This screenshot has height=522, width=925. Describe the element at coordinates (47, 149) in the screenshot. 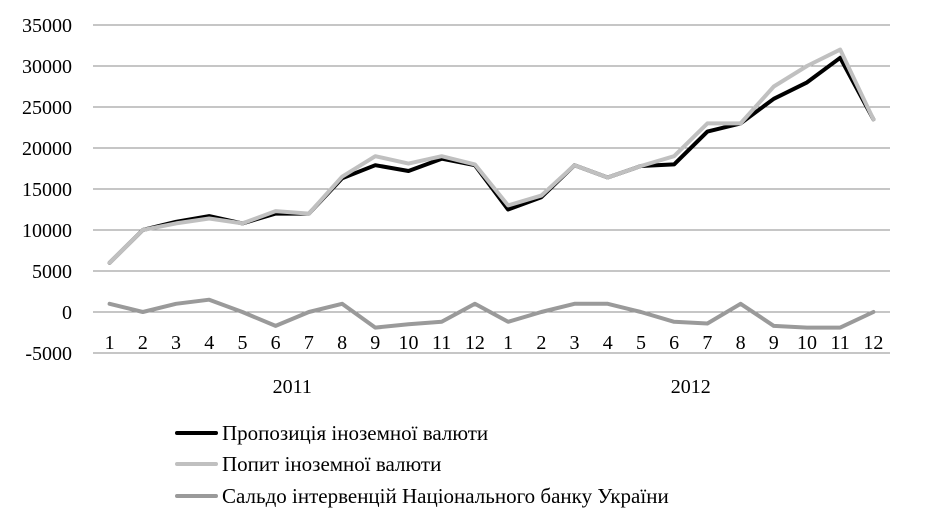

I see `y-tick-label: 20000` at that location.